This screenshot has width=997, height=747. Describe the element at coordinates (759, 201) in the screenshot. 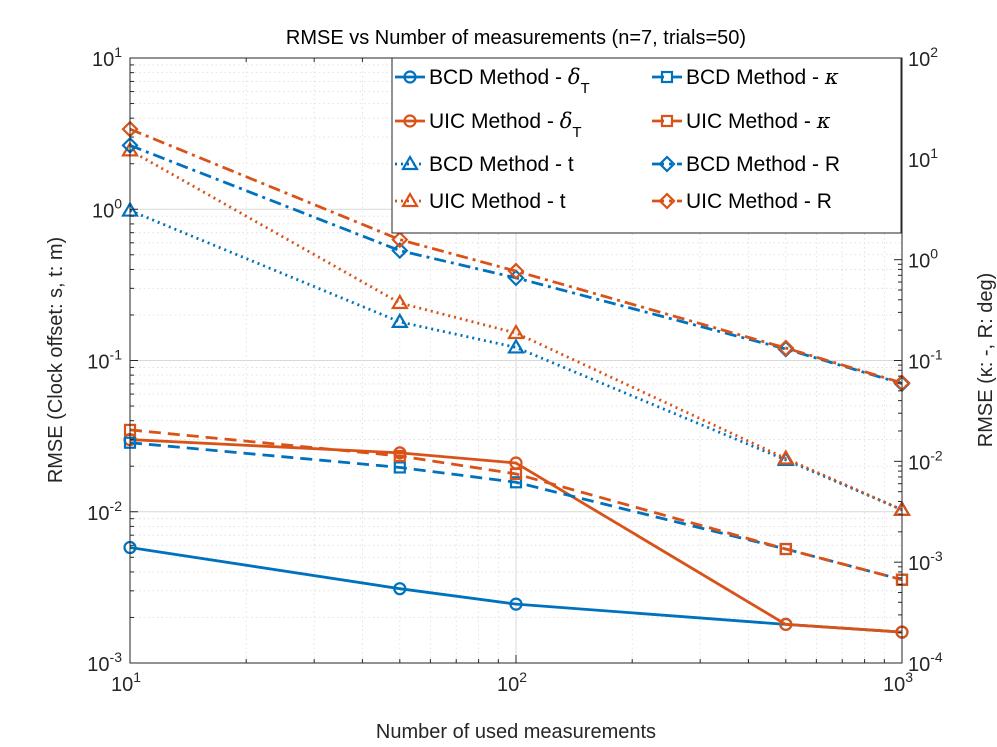

I see `legend-label: UIC Method - R` at that location.